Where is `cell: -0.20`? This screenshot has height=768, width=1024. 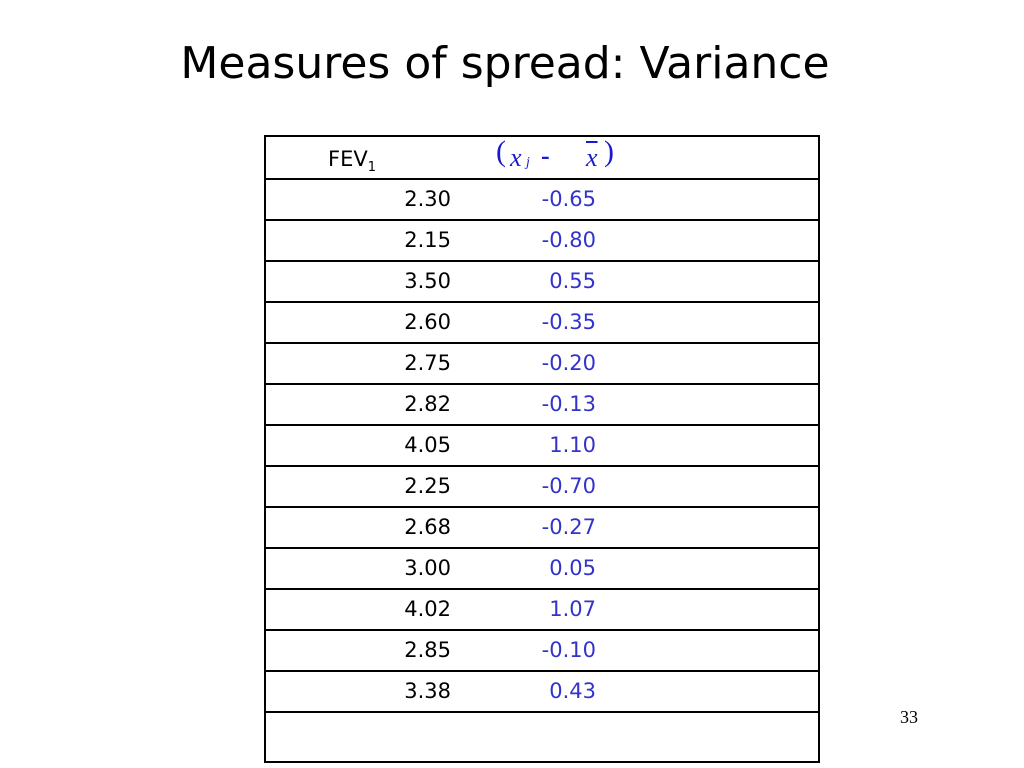
cell: -0.20 is located at coordinates (568, 363).